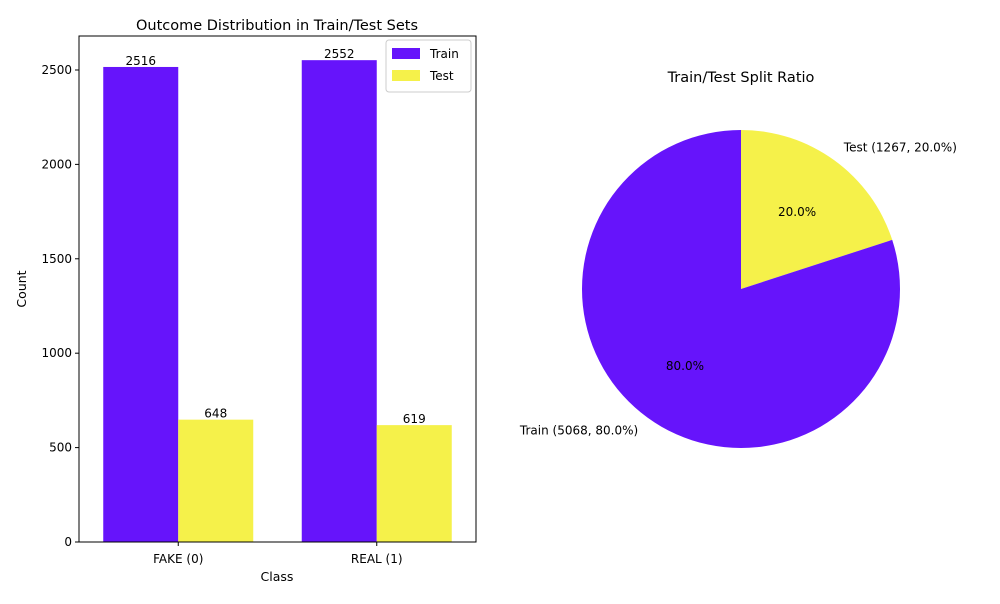 The height and width of the screenshot is (604, 1000). I want to click on y-axis-ticks: 0 500 1000 1500 2000 2500, so click(60, 306).